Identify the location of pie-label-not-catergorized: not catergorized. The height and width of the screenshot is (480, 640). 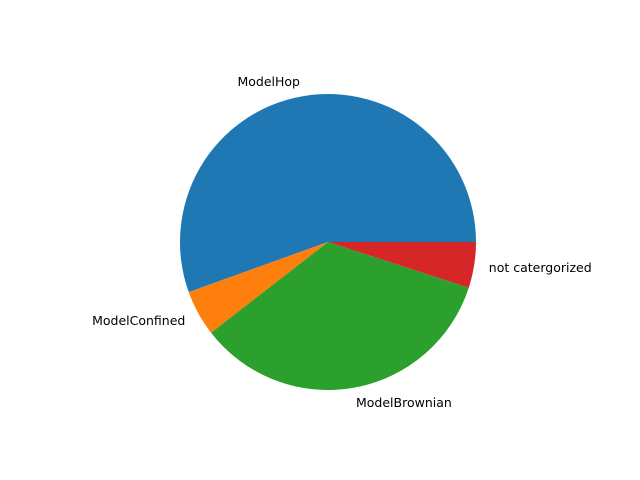
(540, 267).